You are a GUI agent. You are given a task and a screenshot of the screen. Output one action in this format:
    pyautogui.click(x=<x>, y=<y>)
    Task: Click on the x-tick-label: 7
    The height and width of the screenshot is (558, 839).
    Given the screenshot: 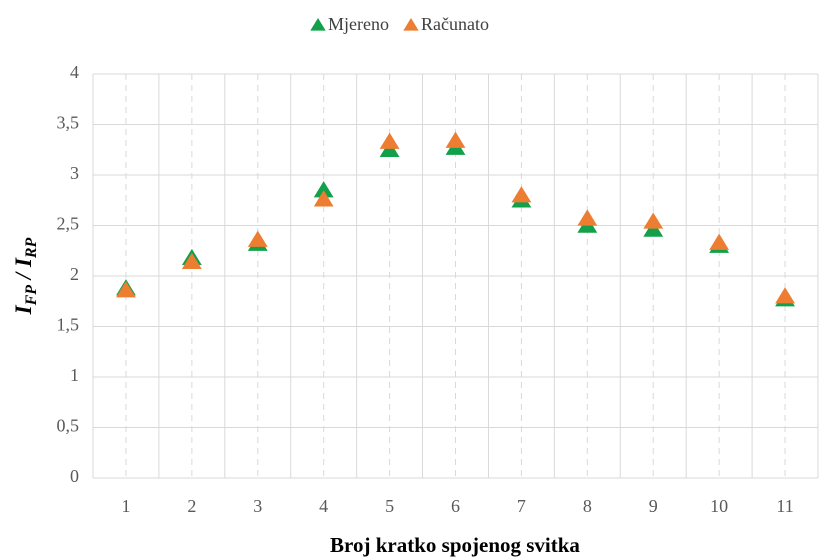 What is the action you would take?
    pyautogui.click(x=521, y=506)
    